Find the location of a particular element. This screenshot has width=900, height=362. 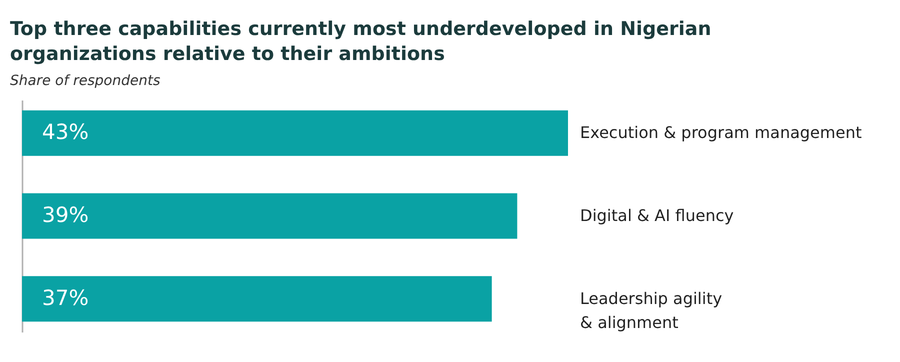

data-label: 39% is located at coordinates (65, 215).